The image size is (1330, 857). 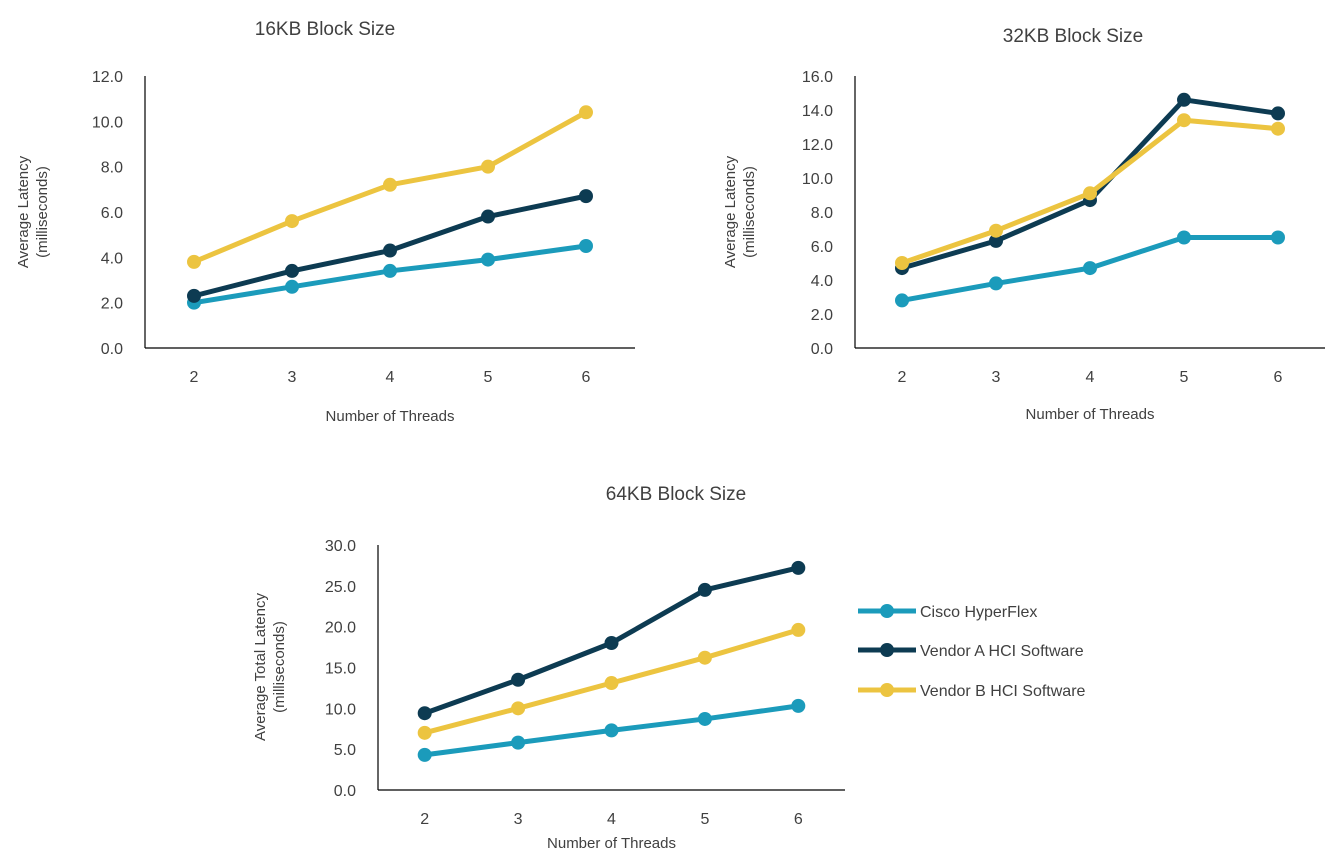 I want to click on y-axis-label: Average Total Latency (milliseconds), so click(x=270, y=667).